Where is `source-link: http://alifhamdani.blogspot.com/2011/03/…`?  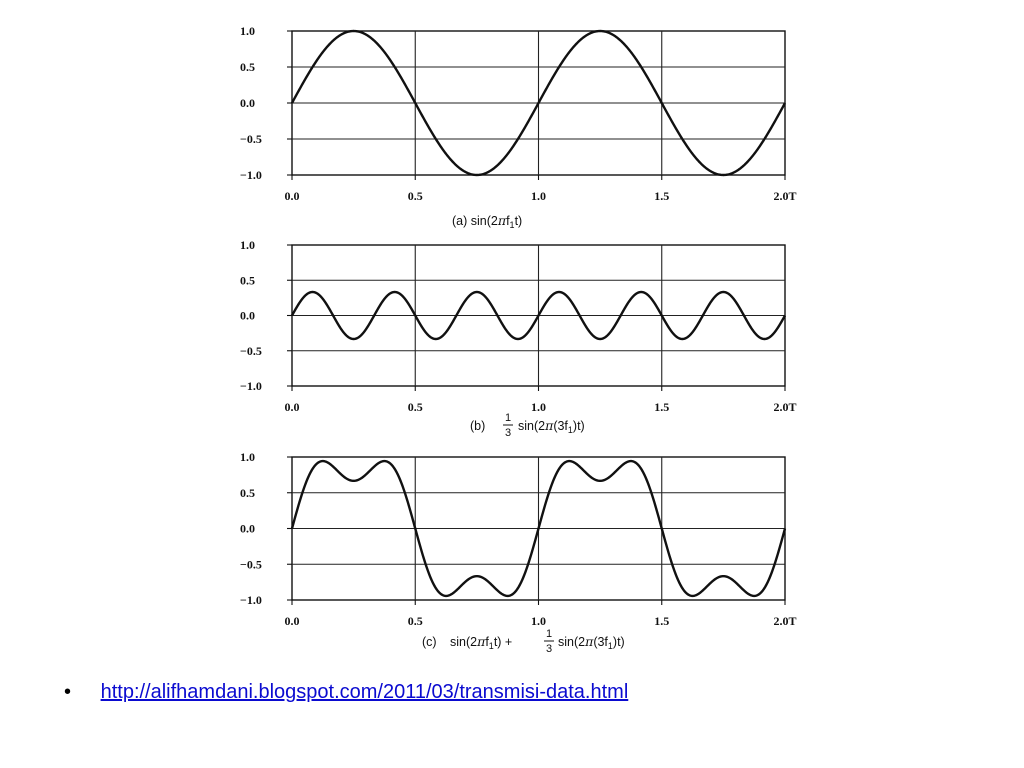 source-link: http://alifhamdani.blogspot.com/2011/03/… is located at coordinates (364, 692).